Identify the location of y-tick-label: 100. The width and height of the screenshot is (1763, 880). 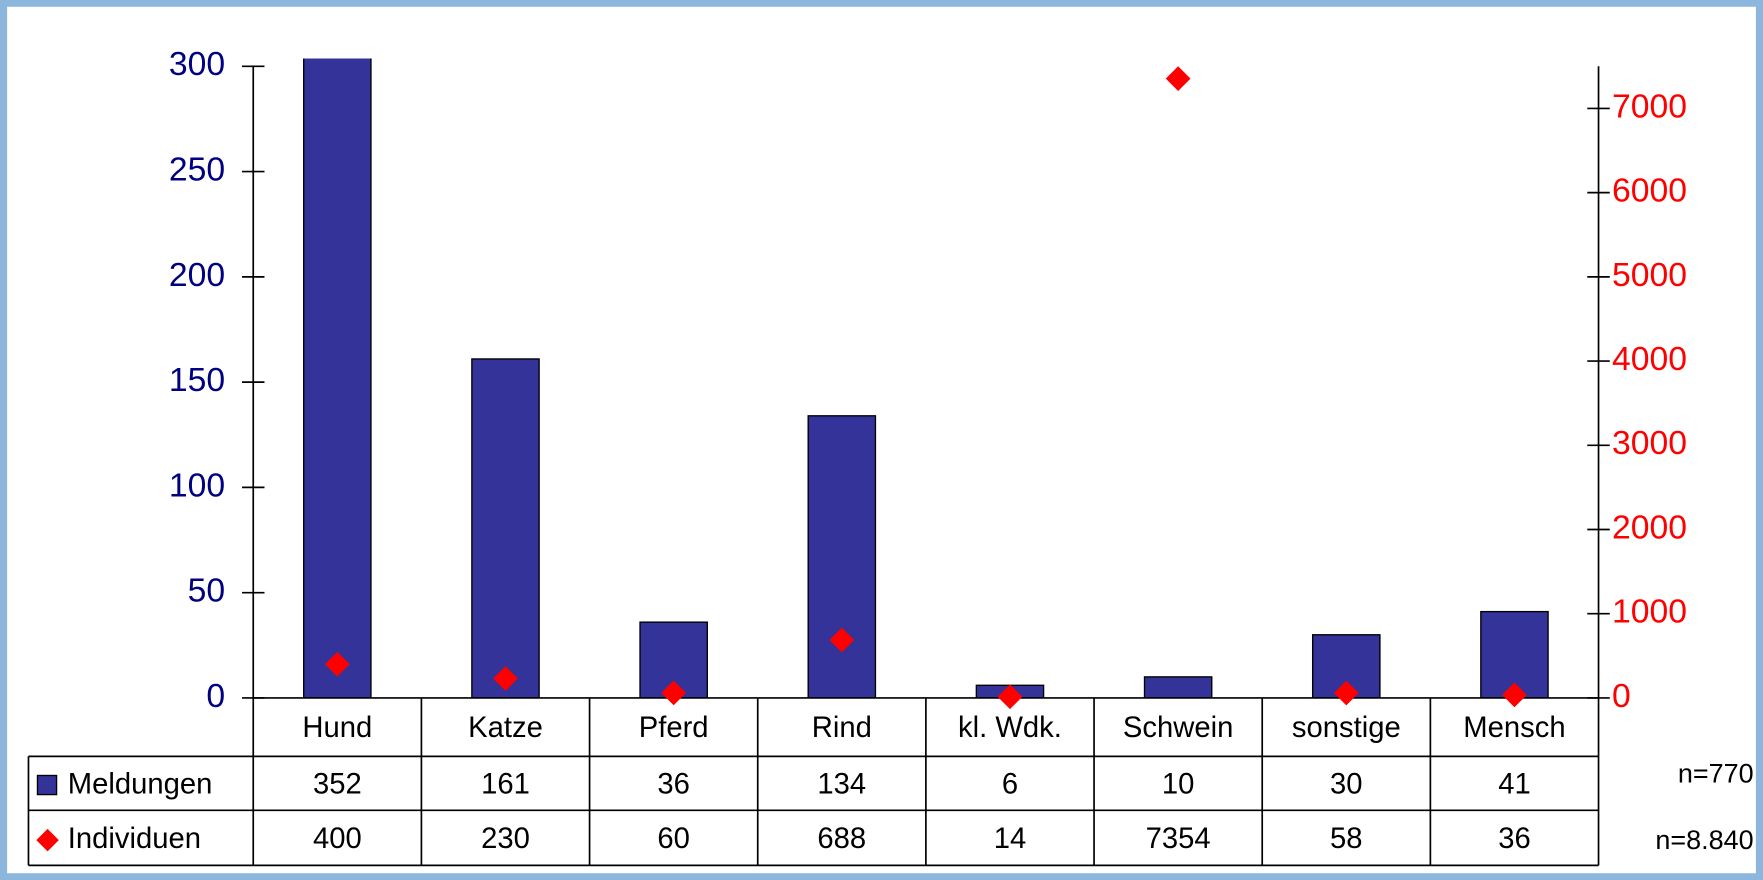
(197, 485).